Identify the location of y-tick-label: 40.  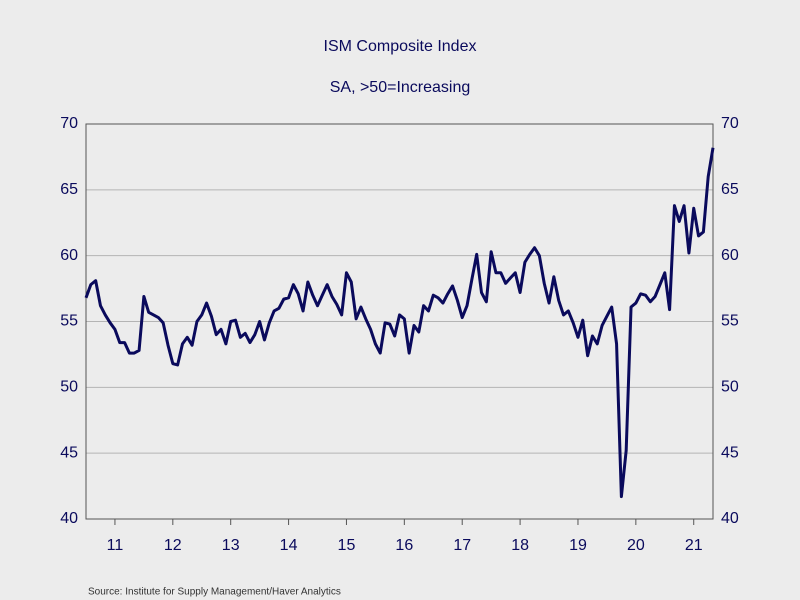
(69, 518).